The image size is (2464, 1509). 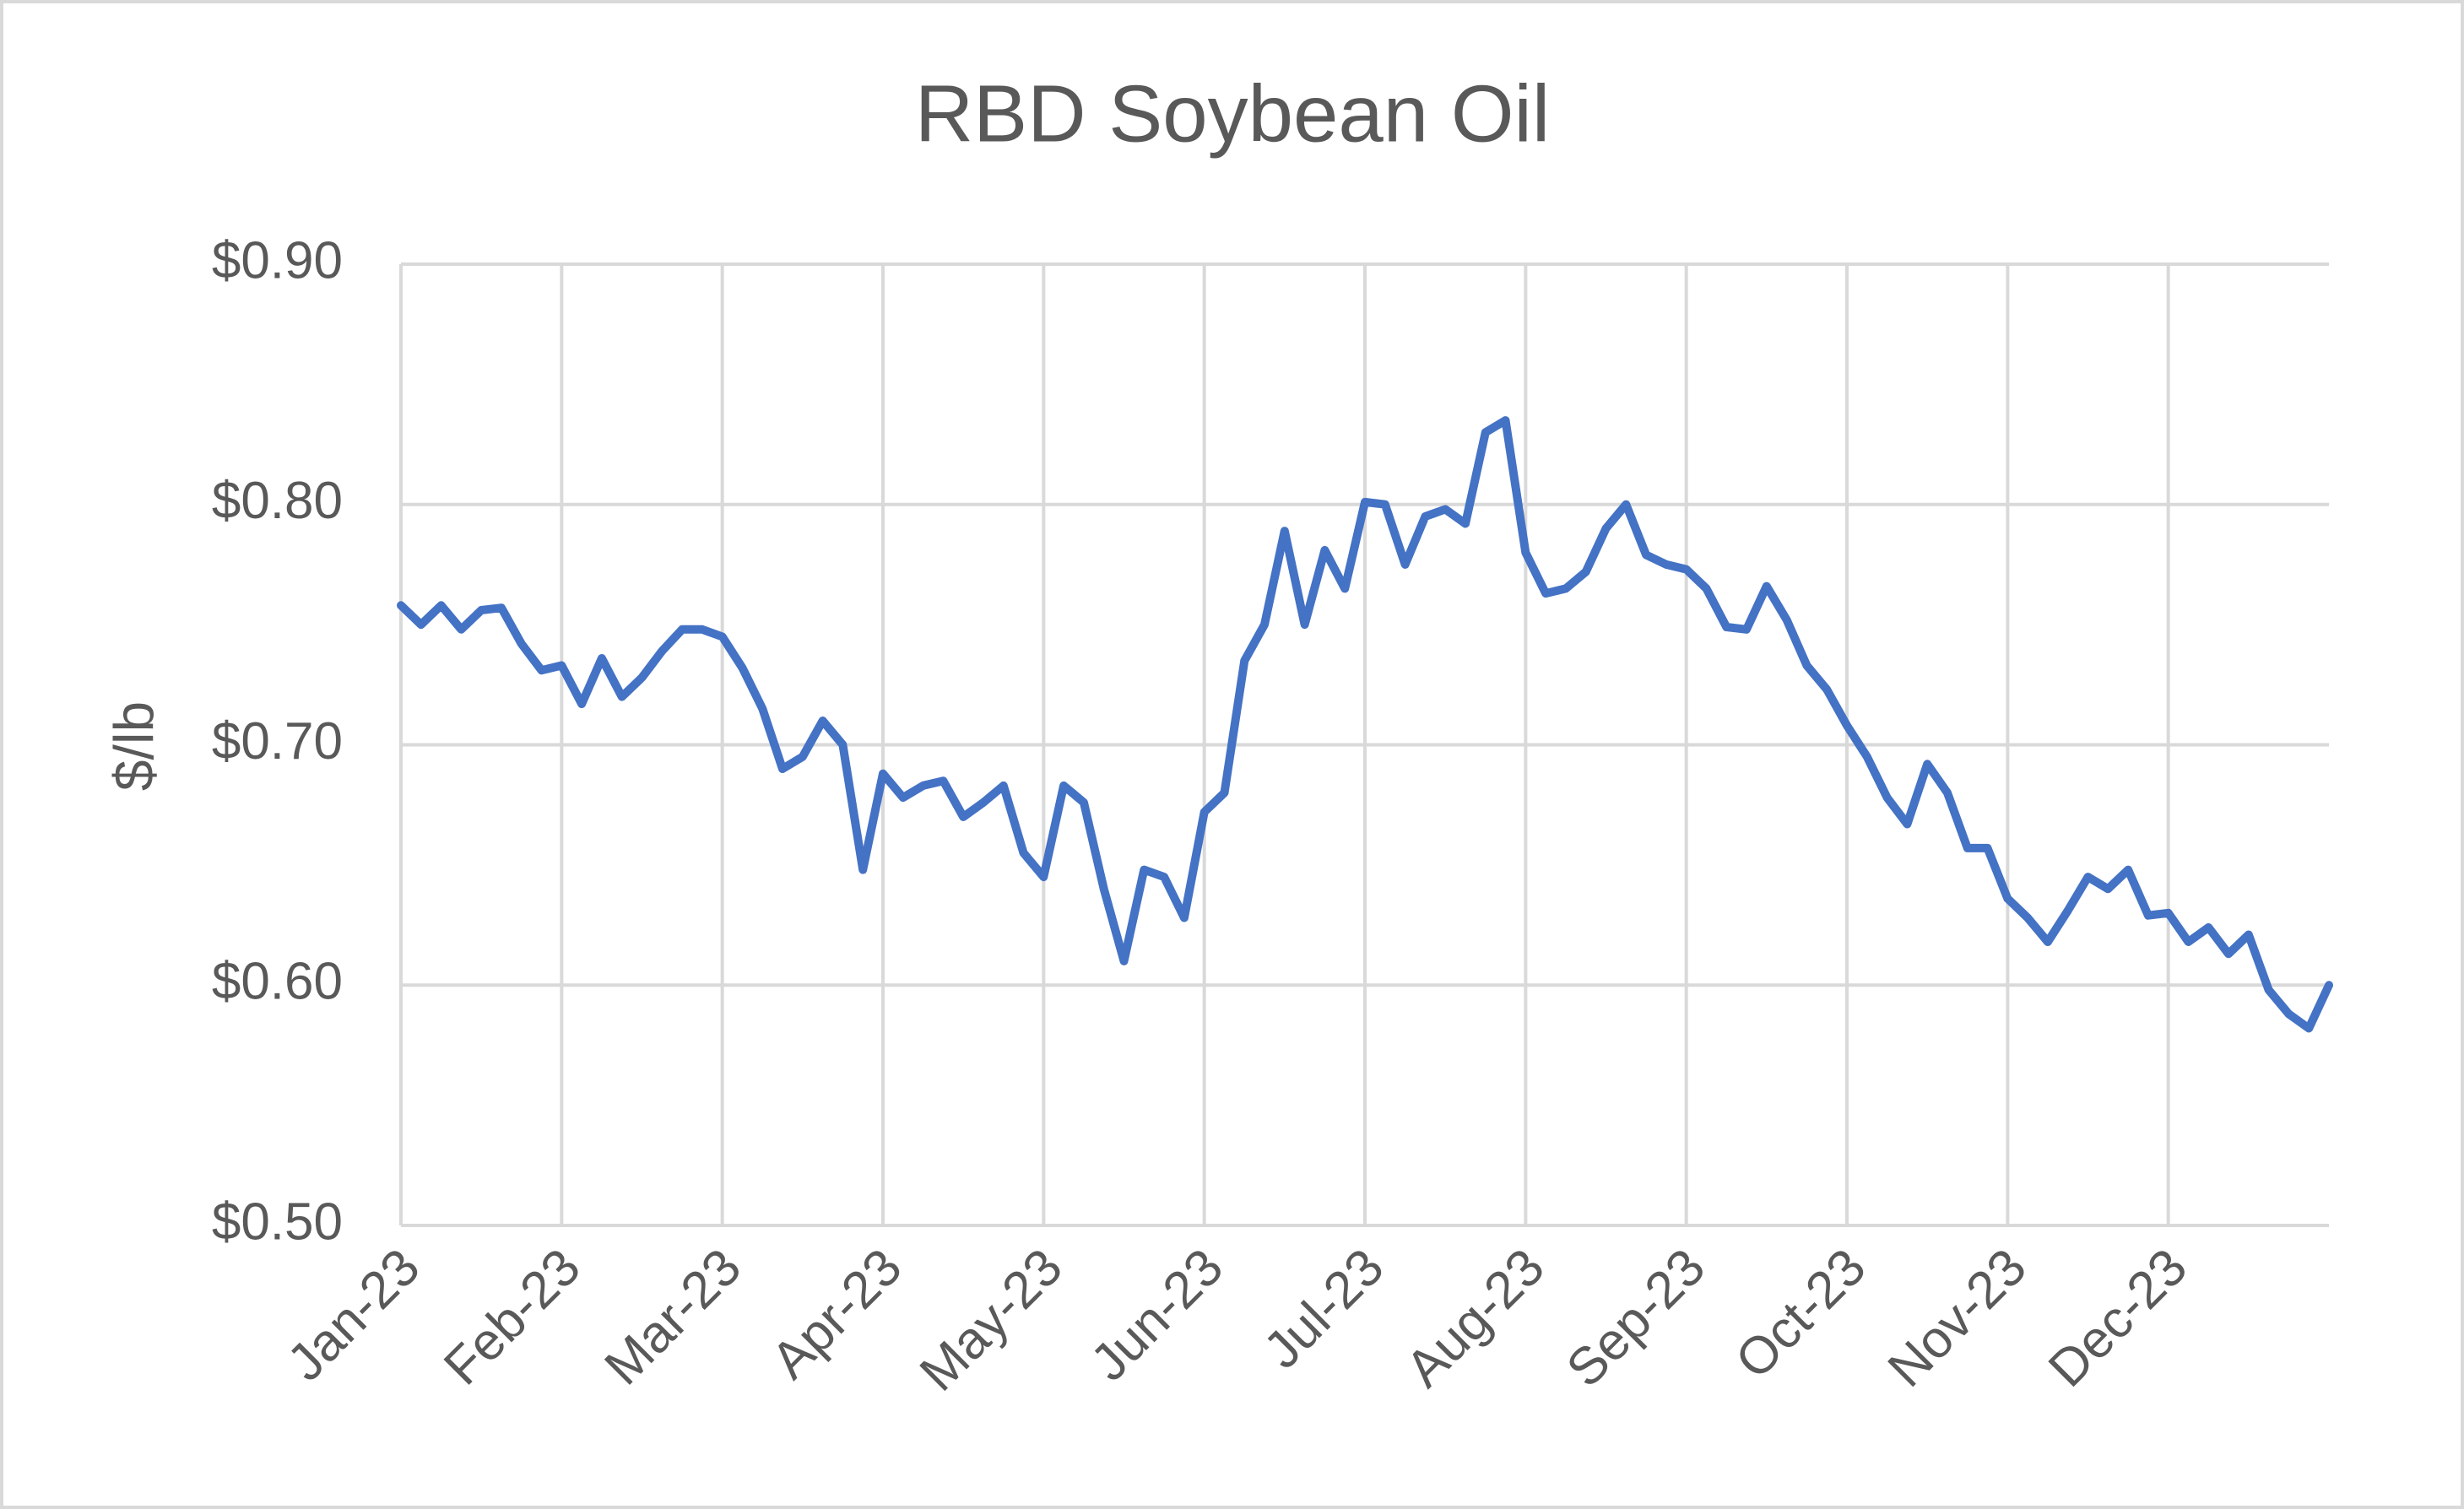 I want to click on y-tick-label: $0.80, so click(x=277, y=501).